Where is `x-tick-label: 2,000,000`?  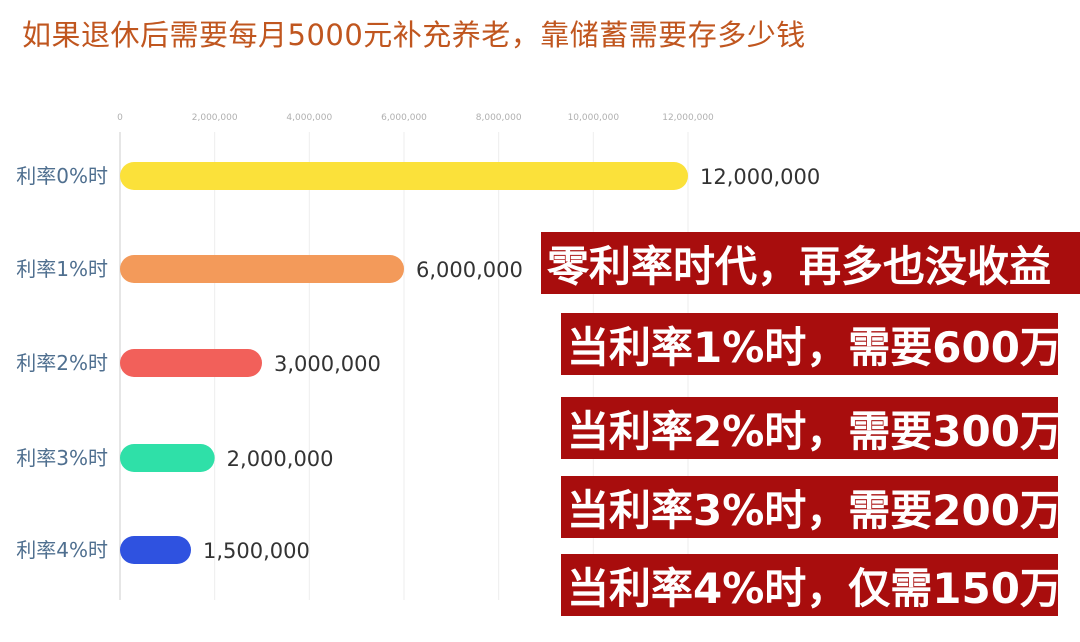 x-tick-label: 2,000,000 is located at coordinates (215, 118).